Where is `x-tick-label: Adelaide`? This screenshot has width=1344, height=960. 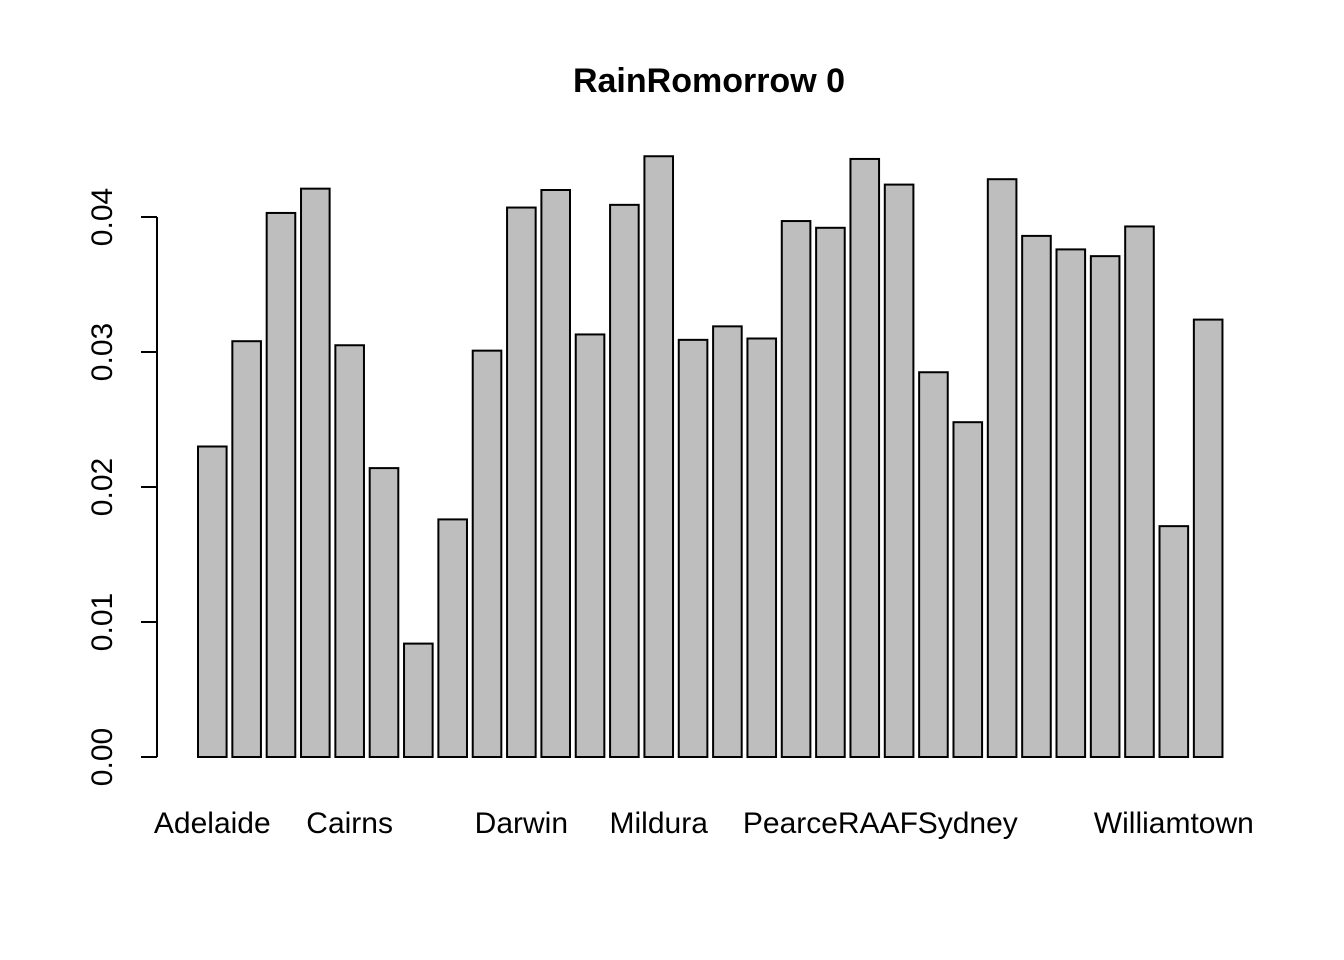 x-tick-label: Adelaide is located at coordinates (212, 823).